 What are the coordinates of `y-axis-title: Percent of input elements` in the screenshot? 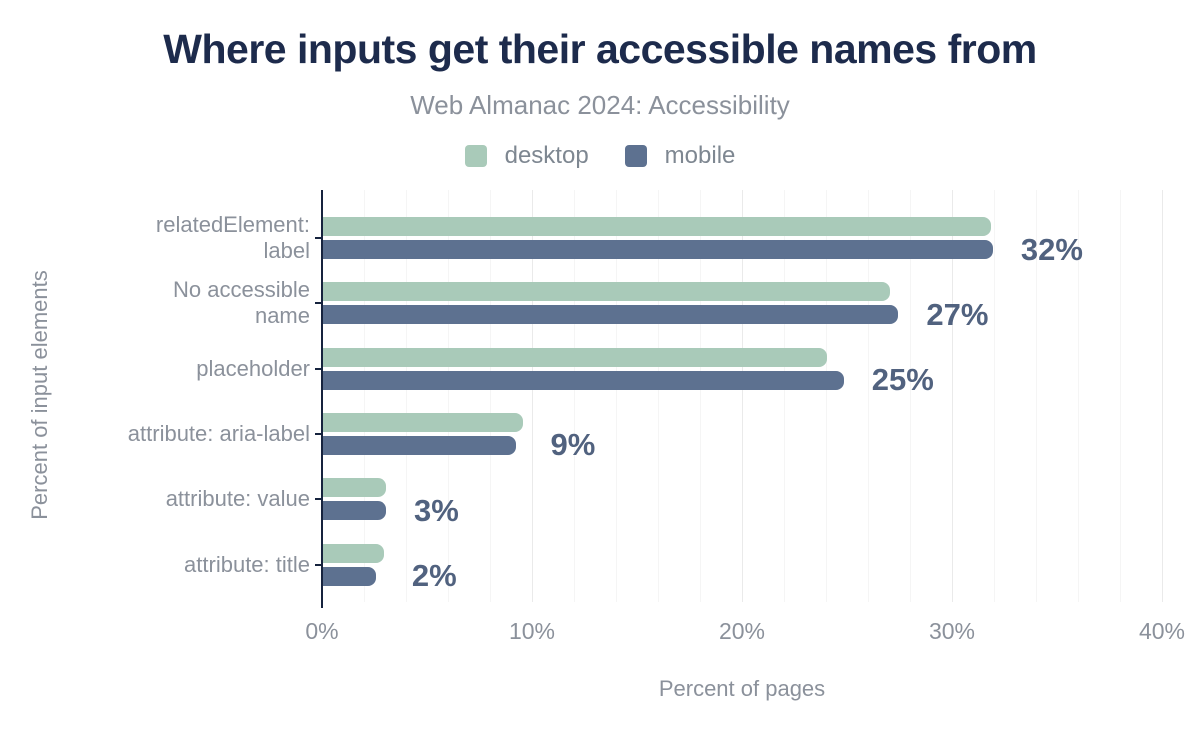 It's located at (39, 395).